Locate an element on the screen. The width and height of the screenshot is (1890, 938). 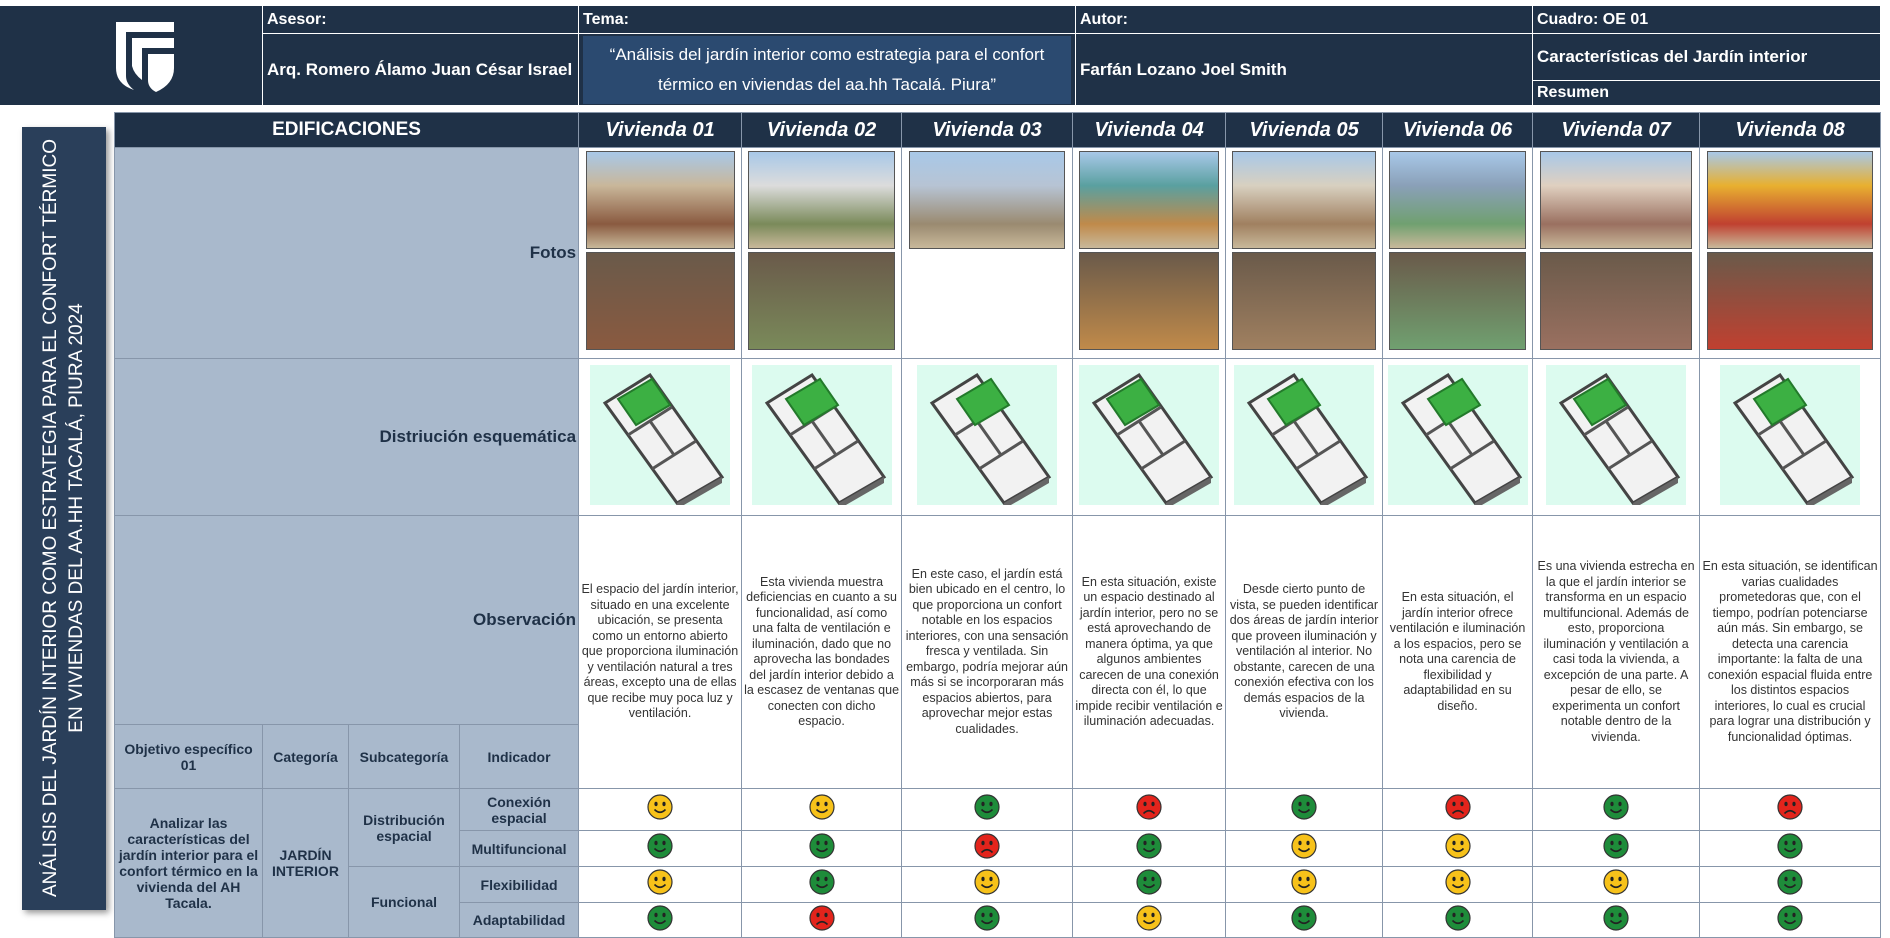
table-row: Adaptabilidad is located at coordinates (998, 920).